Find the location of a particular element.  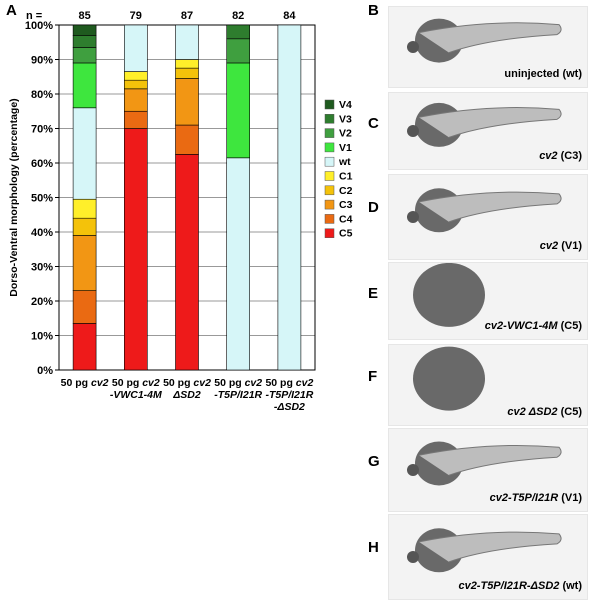

legend-swatch-c3 is located at coordinates (329, 204).